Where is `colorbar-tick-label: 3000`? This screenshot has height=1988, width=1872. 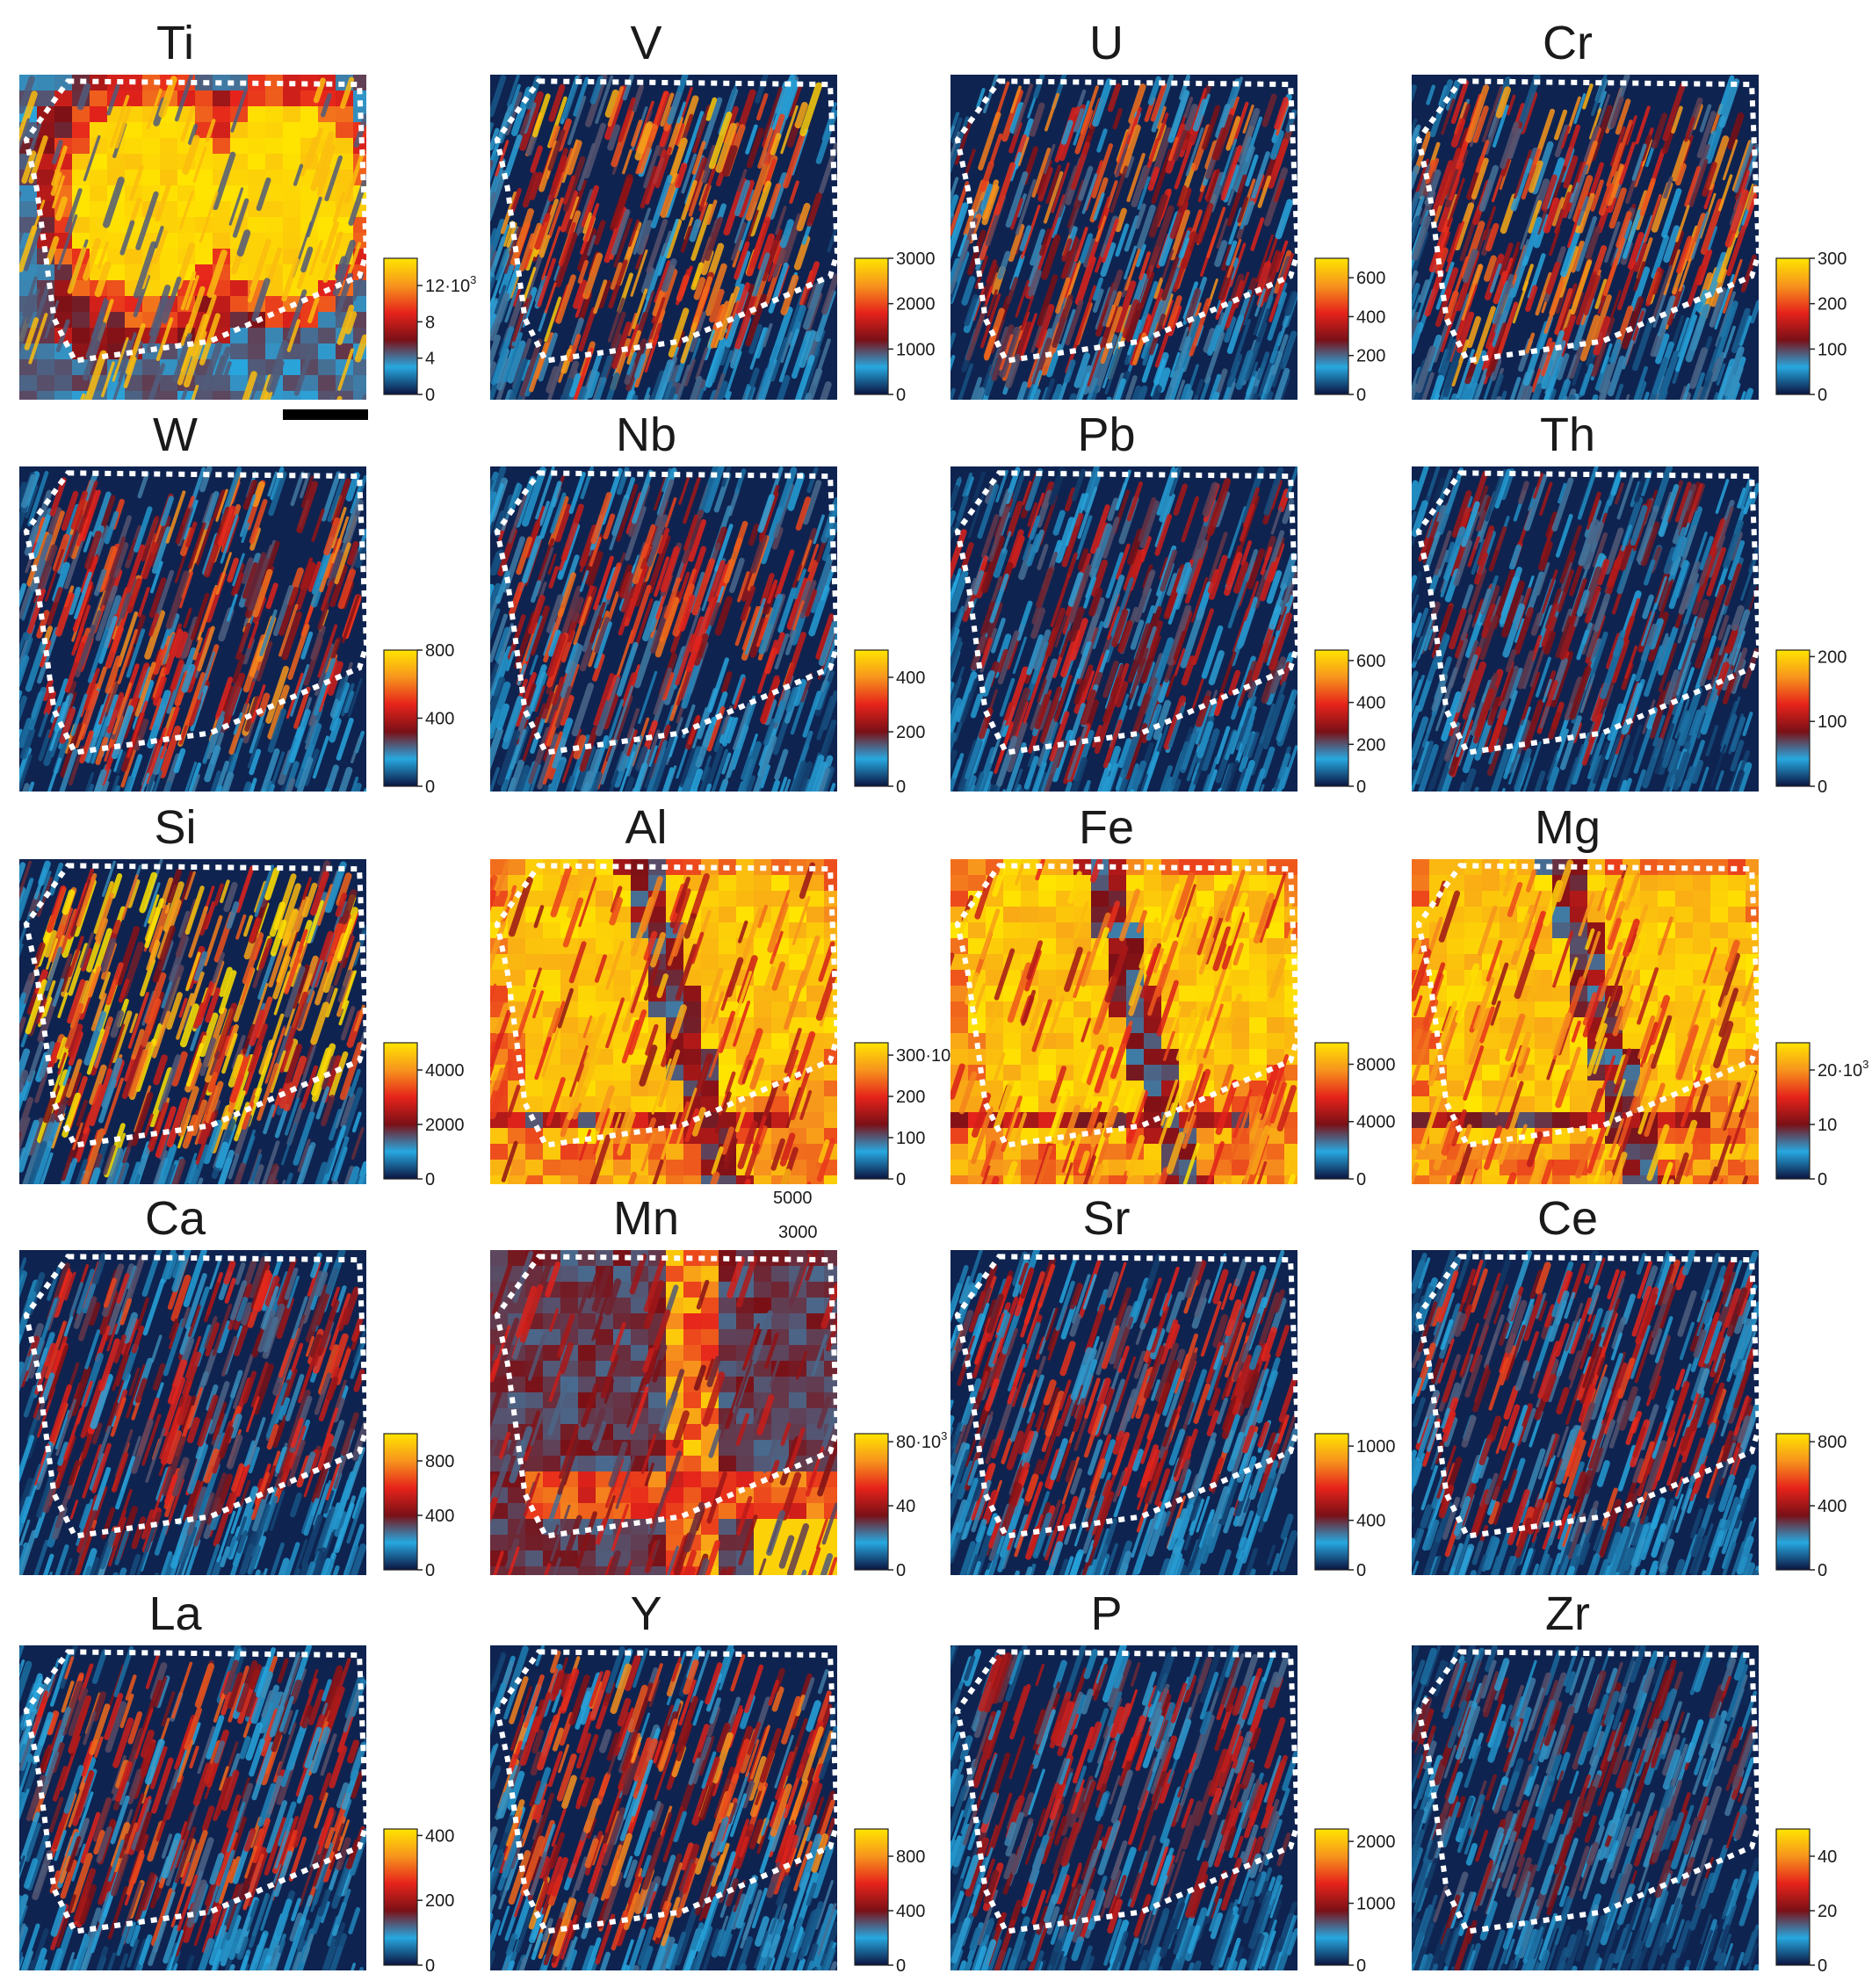 colorbar-tick-label: 3000 is located at coordinates (916, 259).